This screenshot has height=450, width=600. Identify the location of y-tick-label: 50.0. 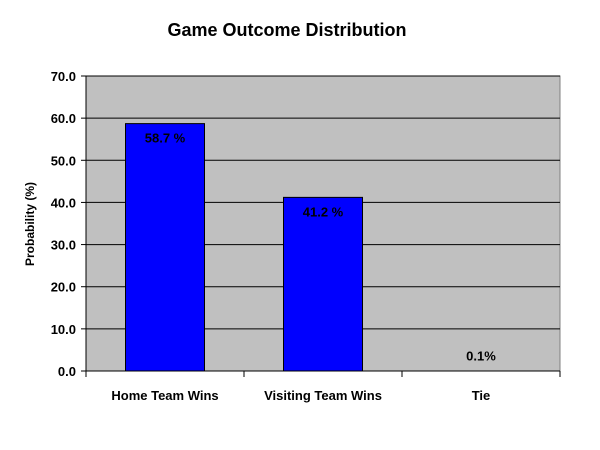
(63, 160).